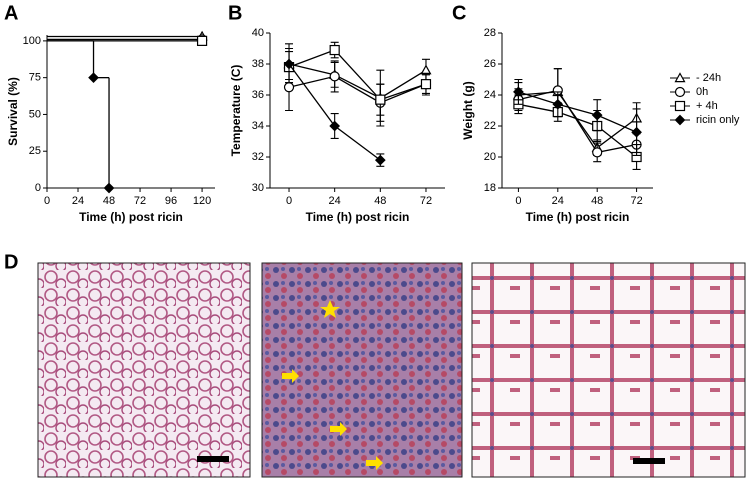 This screenshot has width=750, height=480. Describe the element at coordinates (258, 188) in the screenshot. I see `y-tick-label: 30` at that location.